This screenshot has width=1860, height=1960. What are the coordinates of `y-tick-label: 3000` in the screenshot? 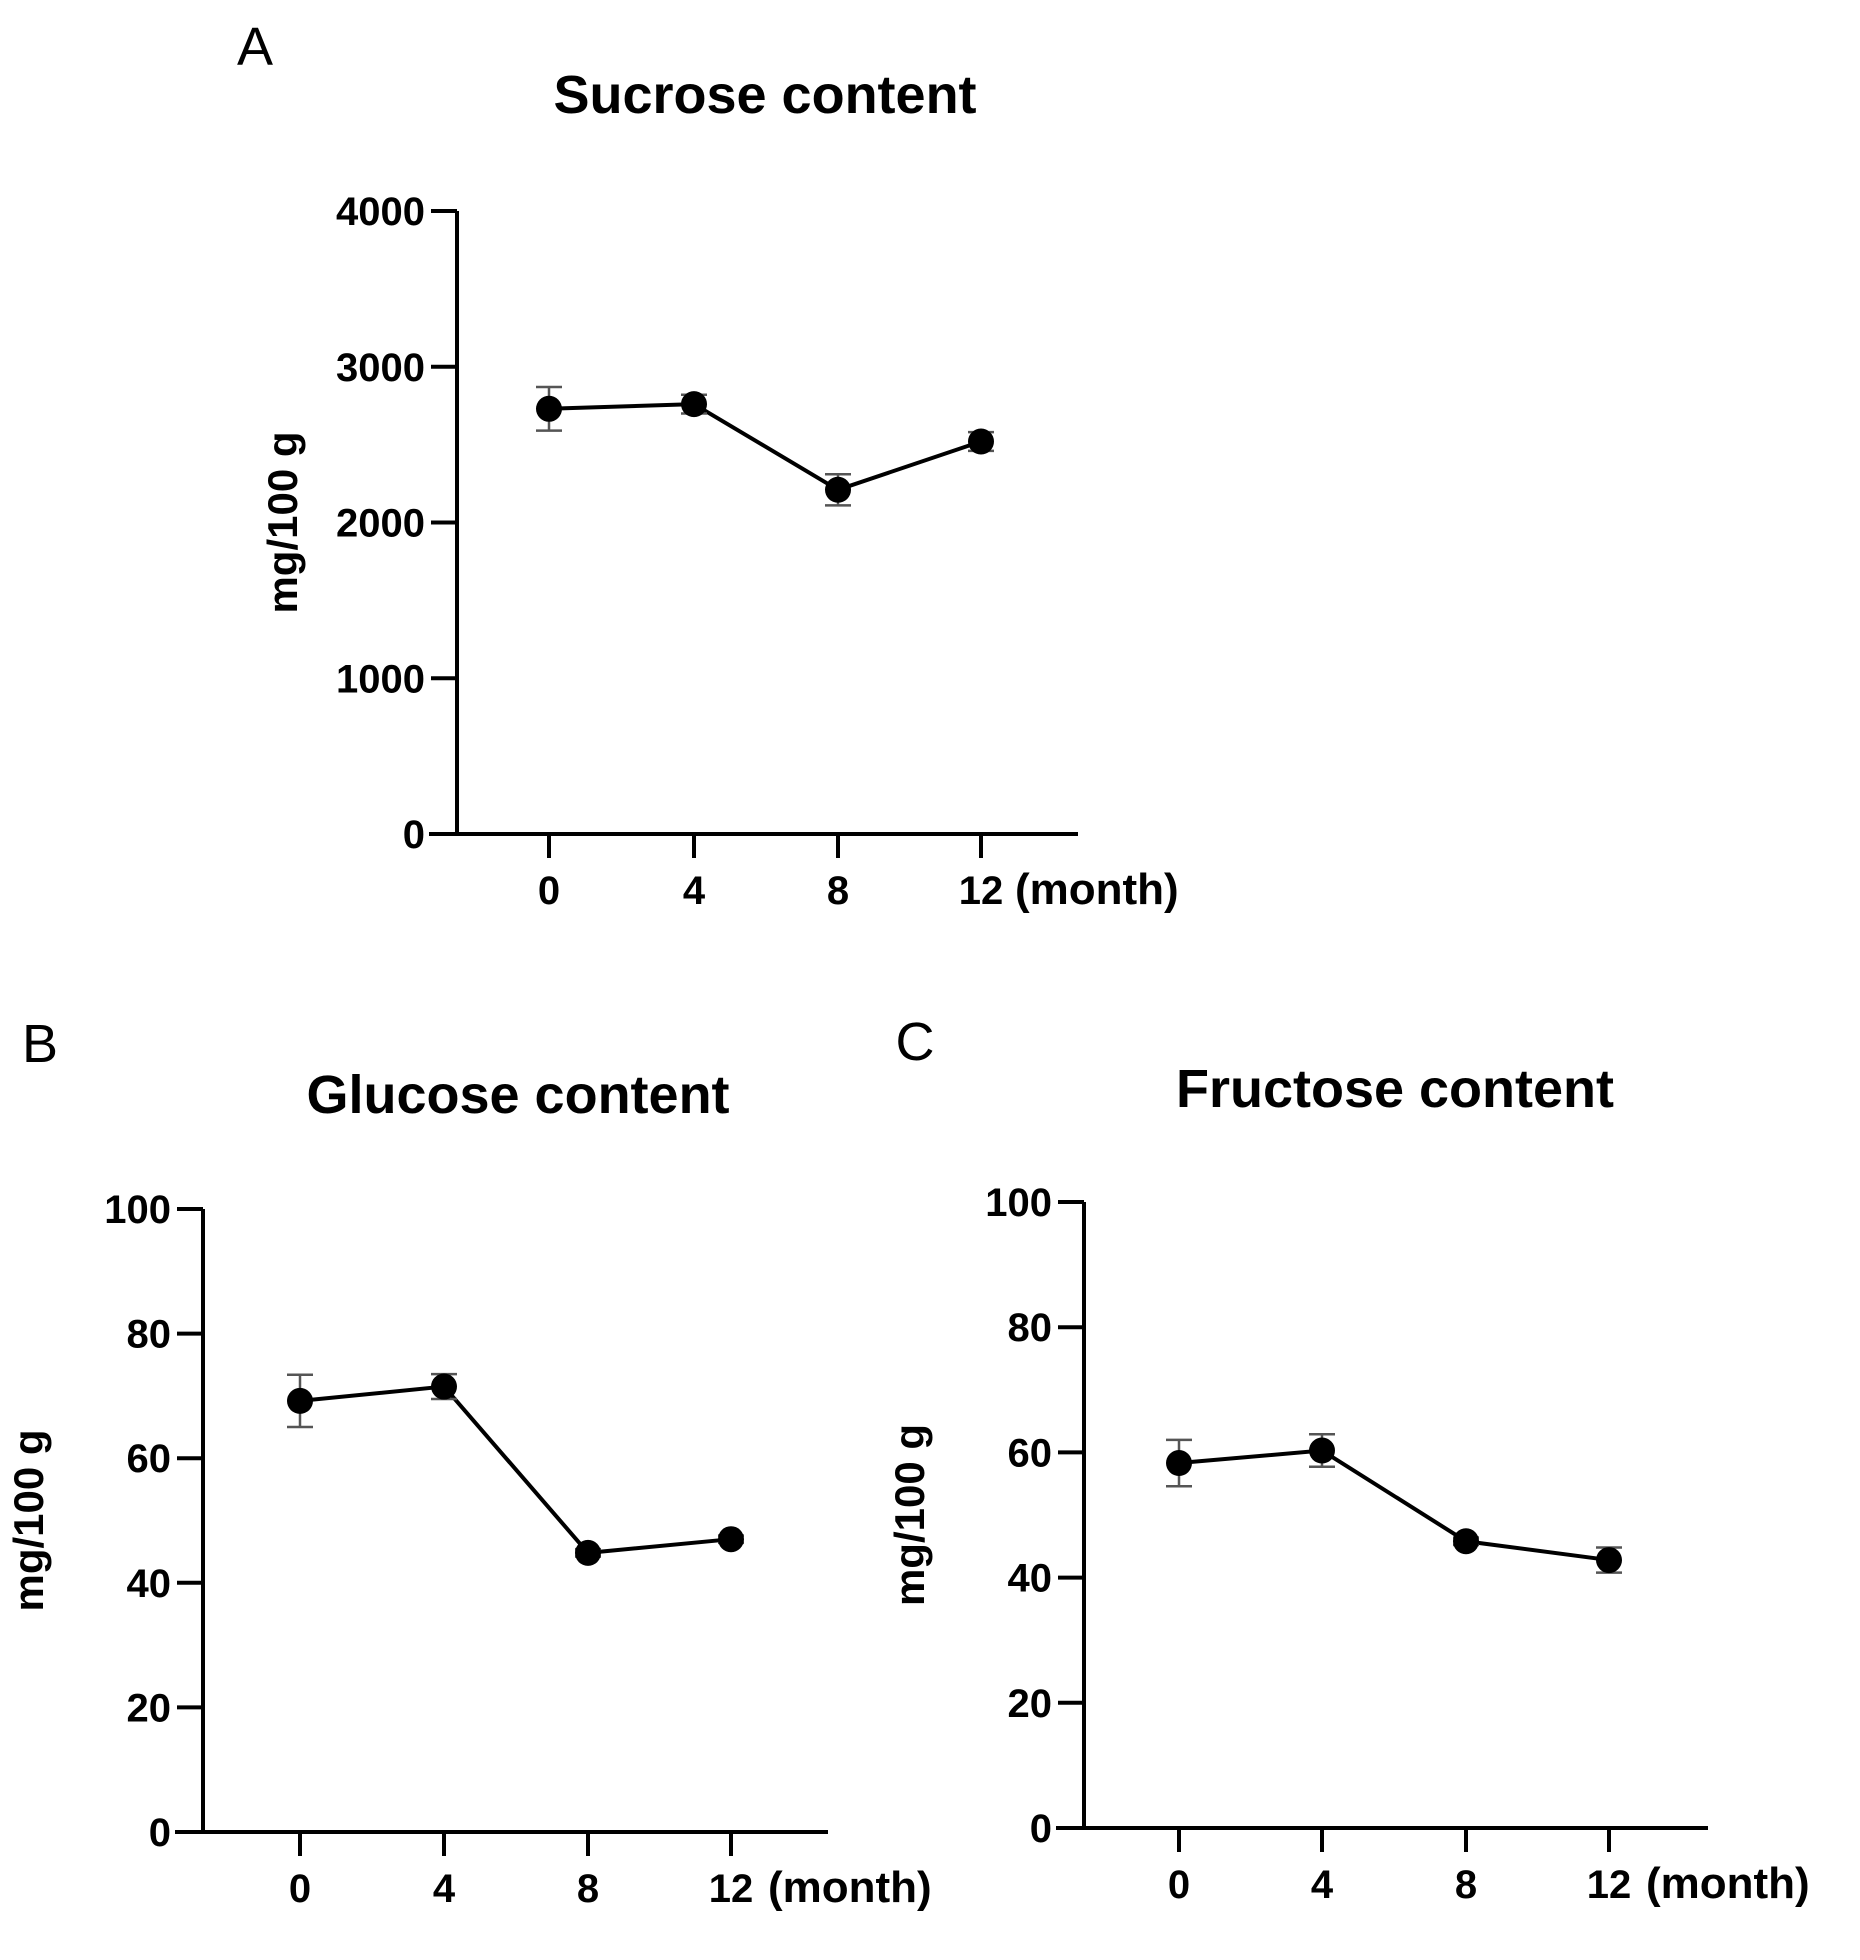 It's located at (380, 368).